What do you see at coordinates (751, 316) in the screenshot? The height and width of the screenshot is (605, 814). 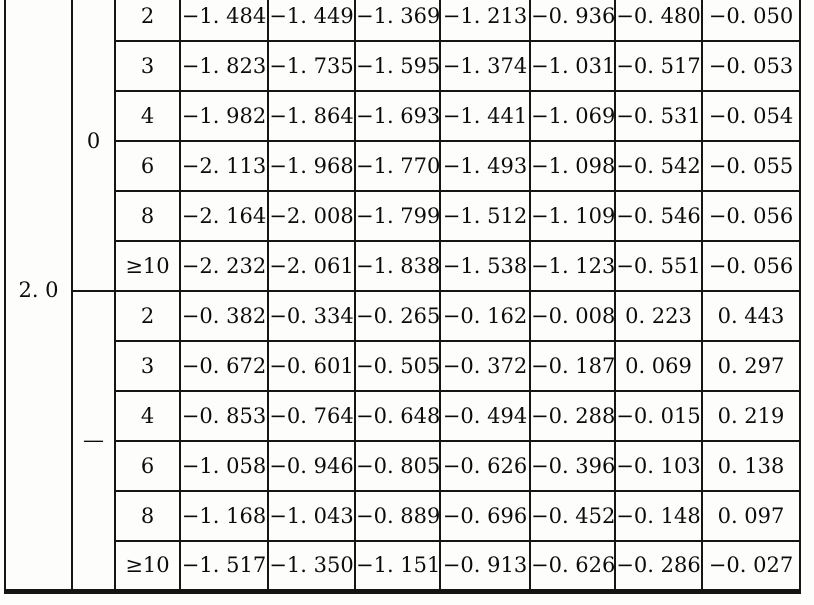 I see `value-cell: 0. 443` at bounding box center [751, 316].